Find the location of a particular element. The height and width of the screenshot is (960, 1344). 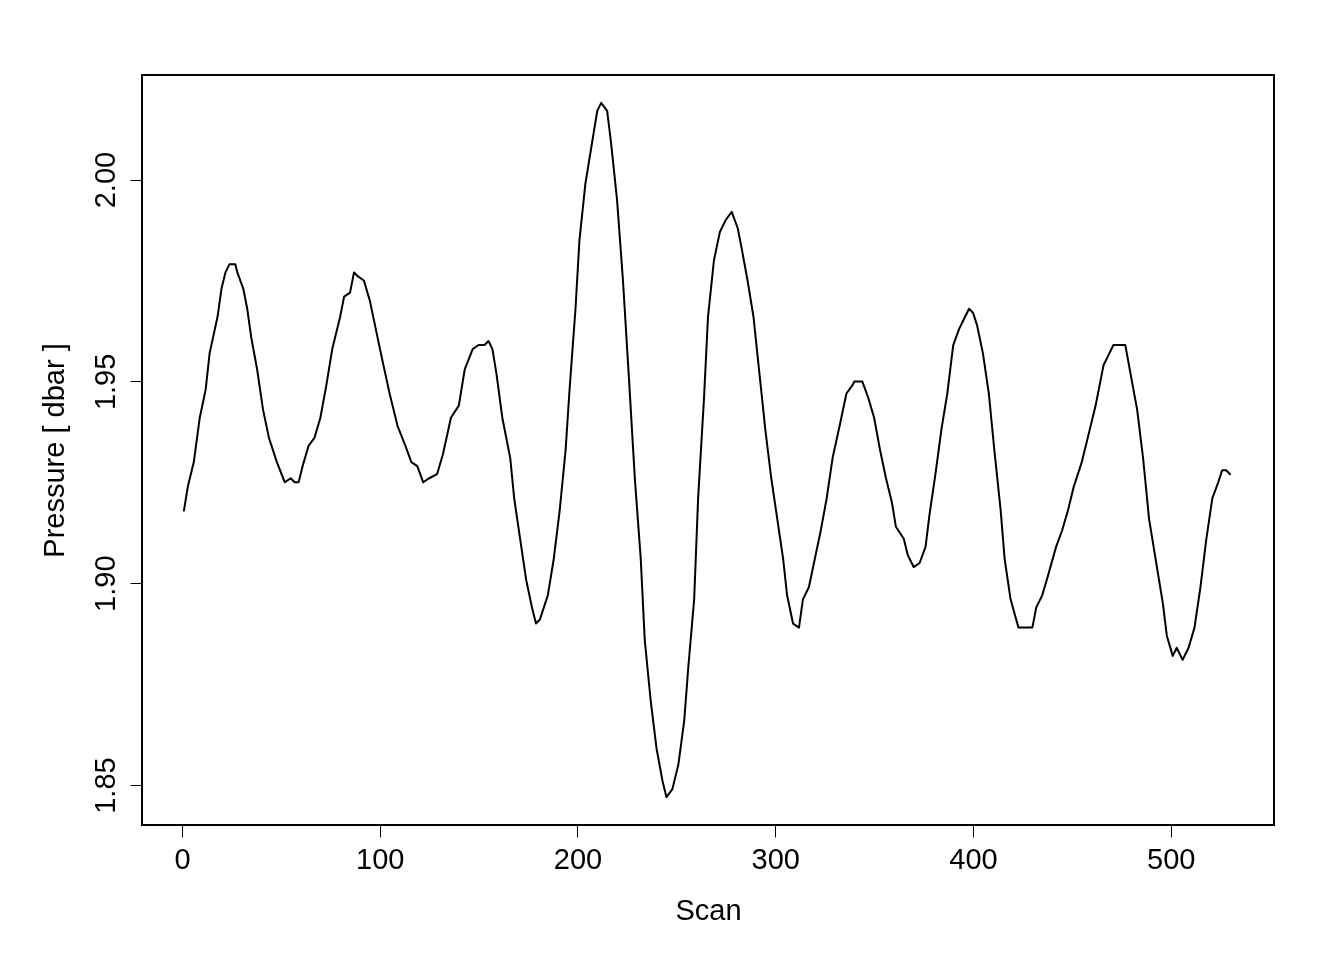

y-tick-label: 2.00 is located at coordinates (104, 180).